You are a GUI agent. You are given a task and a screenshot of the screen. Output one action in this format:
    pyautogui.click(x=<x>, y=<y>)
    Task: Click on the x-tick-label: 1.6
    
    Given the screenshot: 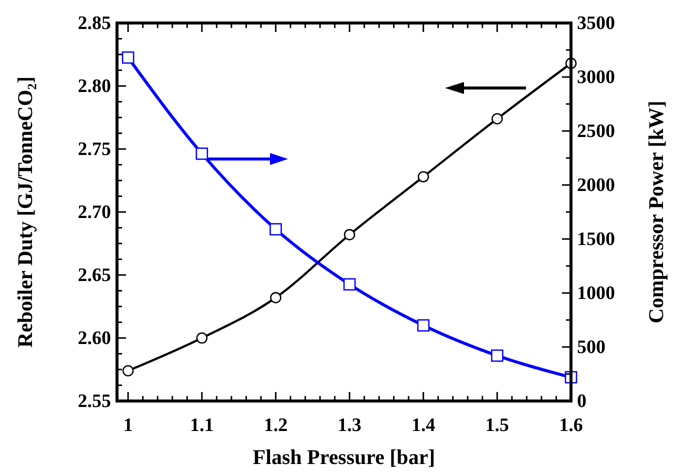 What is the action you would take?
    pyautogui.click(x=571, y=425)
    